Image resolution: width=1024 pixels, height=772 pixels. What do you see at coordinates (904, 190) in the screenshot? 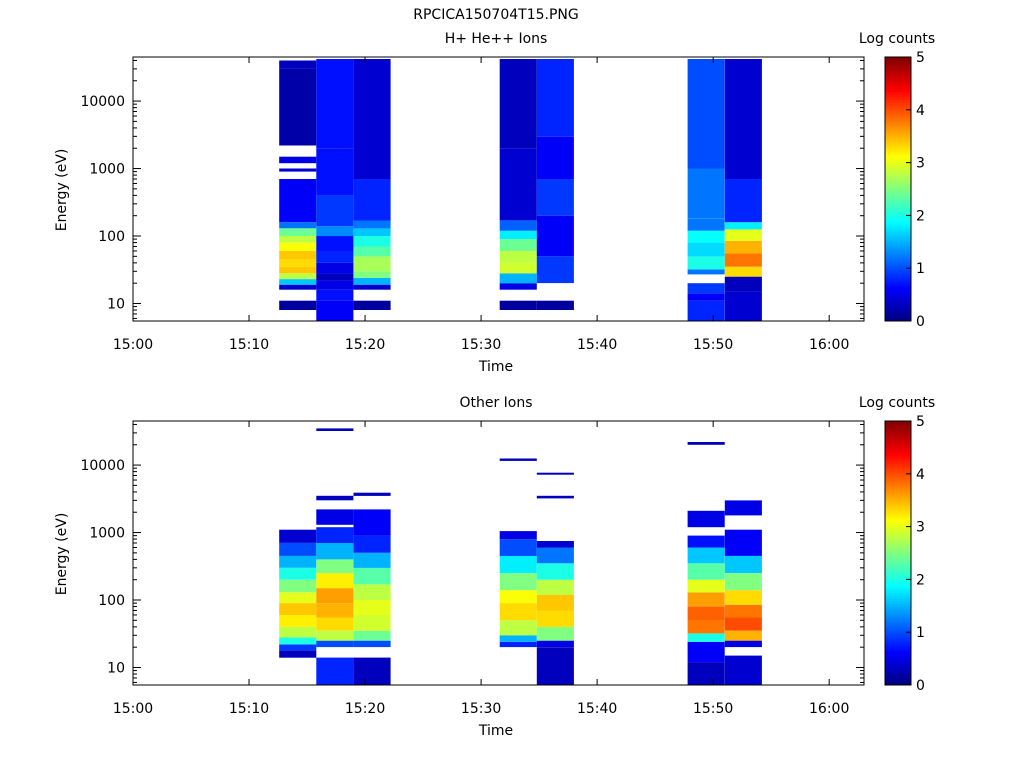
I see `colorbar: 0 1 2 3 4 5` at bounding box center [904, 190].